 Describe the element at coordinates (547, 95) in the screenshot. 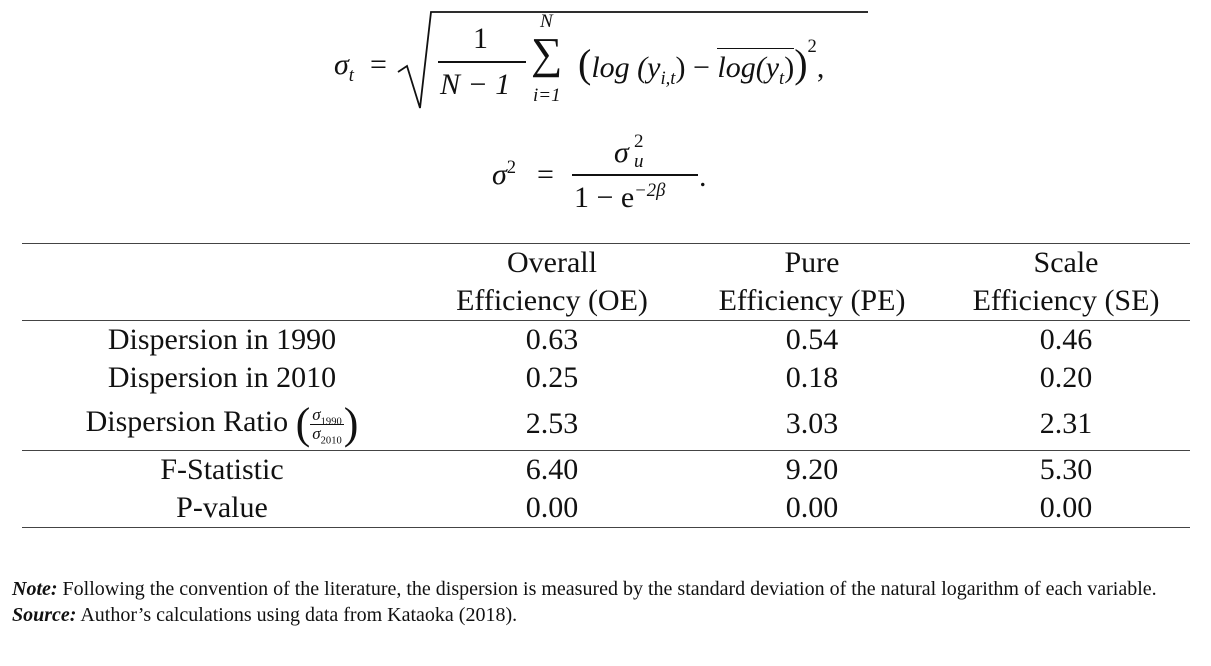

I see `math: i=1` at that location.